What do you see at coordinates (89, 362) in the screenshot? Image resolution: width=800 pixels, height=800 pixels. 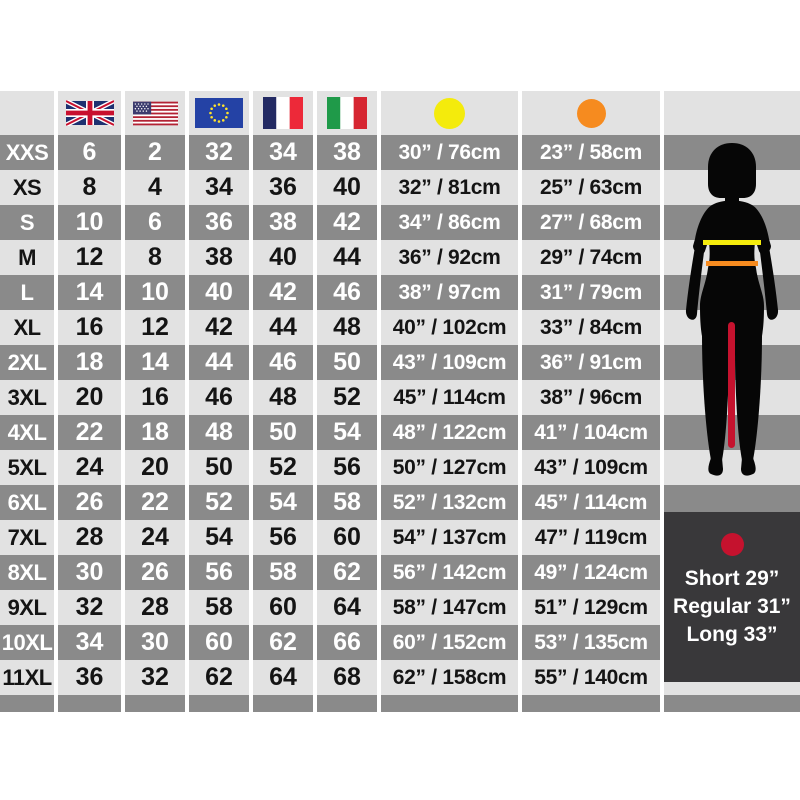 I see `cell-uk: 18` at bounding box center [89, 362].